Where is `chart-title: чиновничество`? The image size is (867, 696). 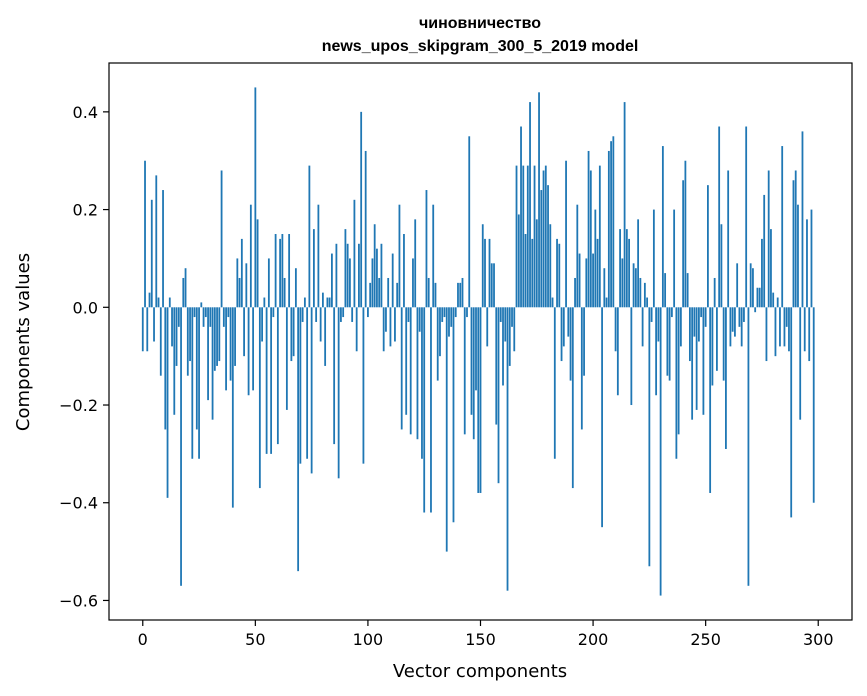 chart-title: чиновничество is located at coordinates (480, 23).